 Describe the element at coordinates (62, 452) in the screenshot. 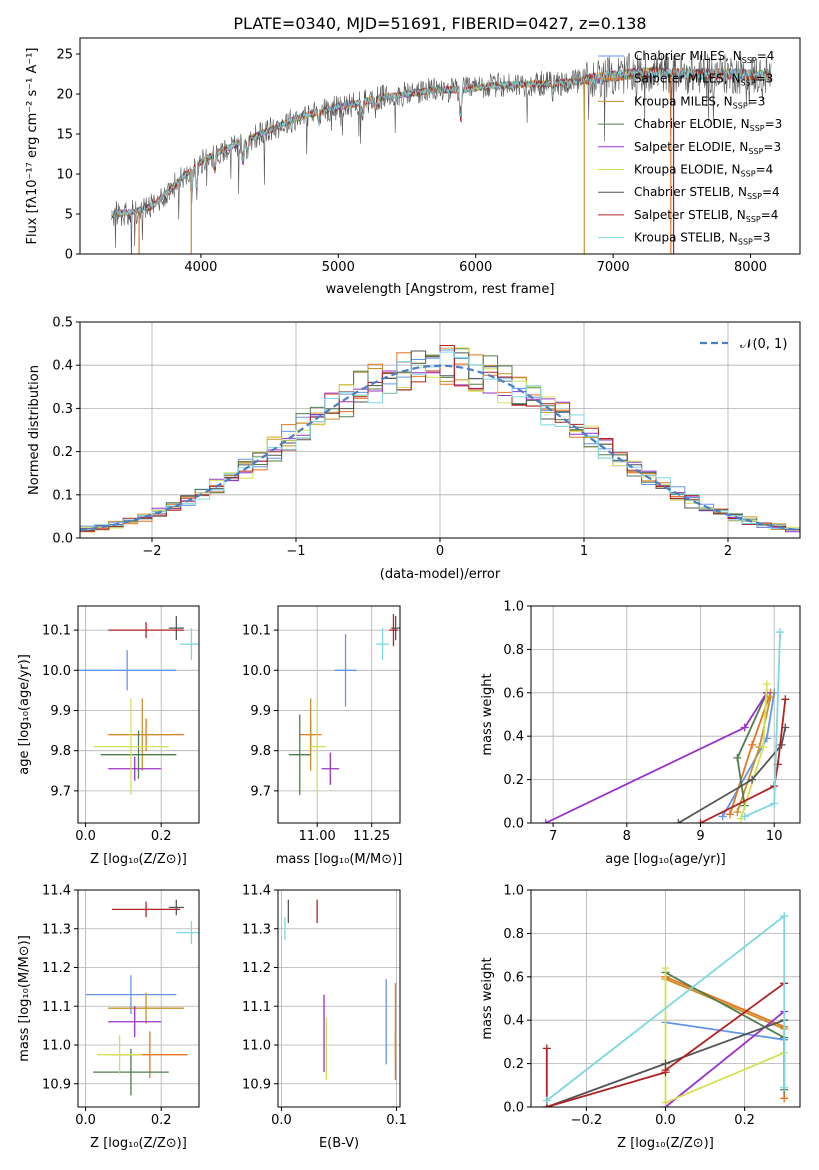

I see `y-tick-label: 0.2` at that location.